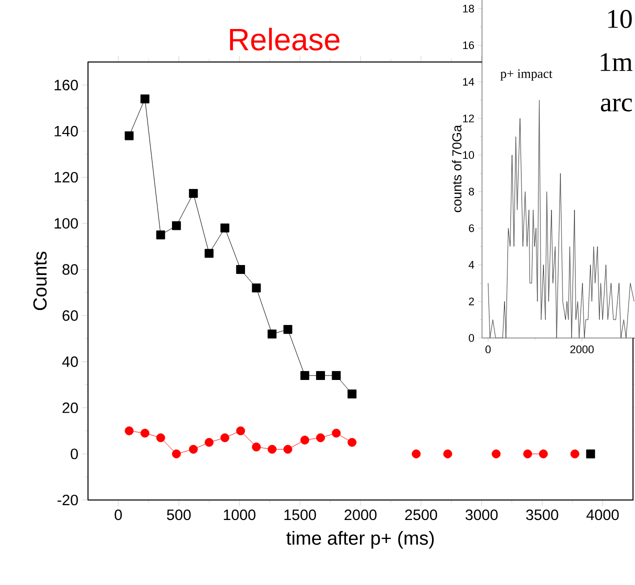 This screenshot has height=585, width=635. I want to click on y-tick-label: 14, so click(468, 82).